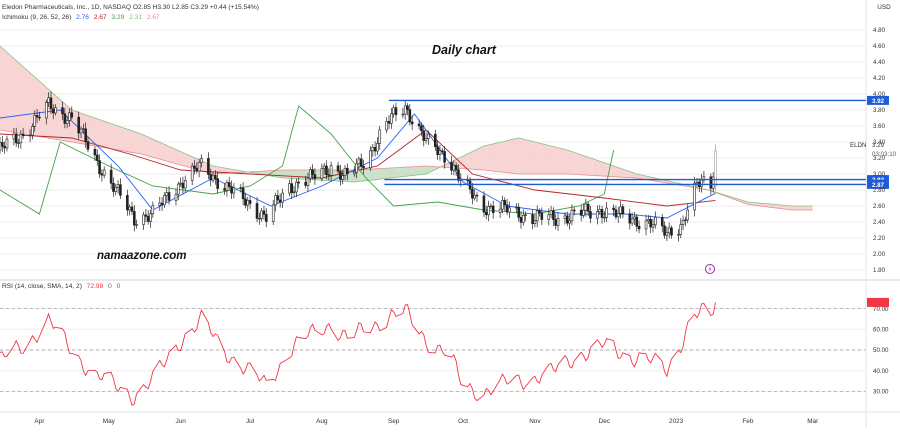 The image size is (900, 433). I want to click on rsi-axis: 70.00 60.00 50.00 40.00 30.00, so click(878, 346).